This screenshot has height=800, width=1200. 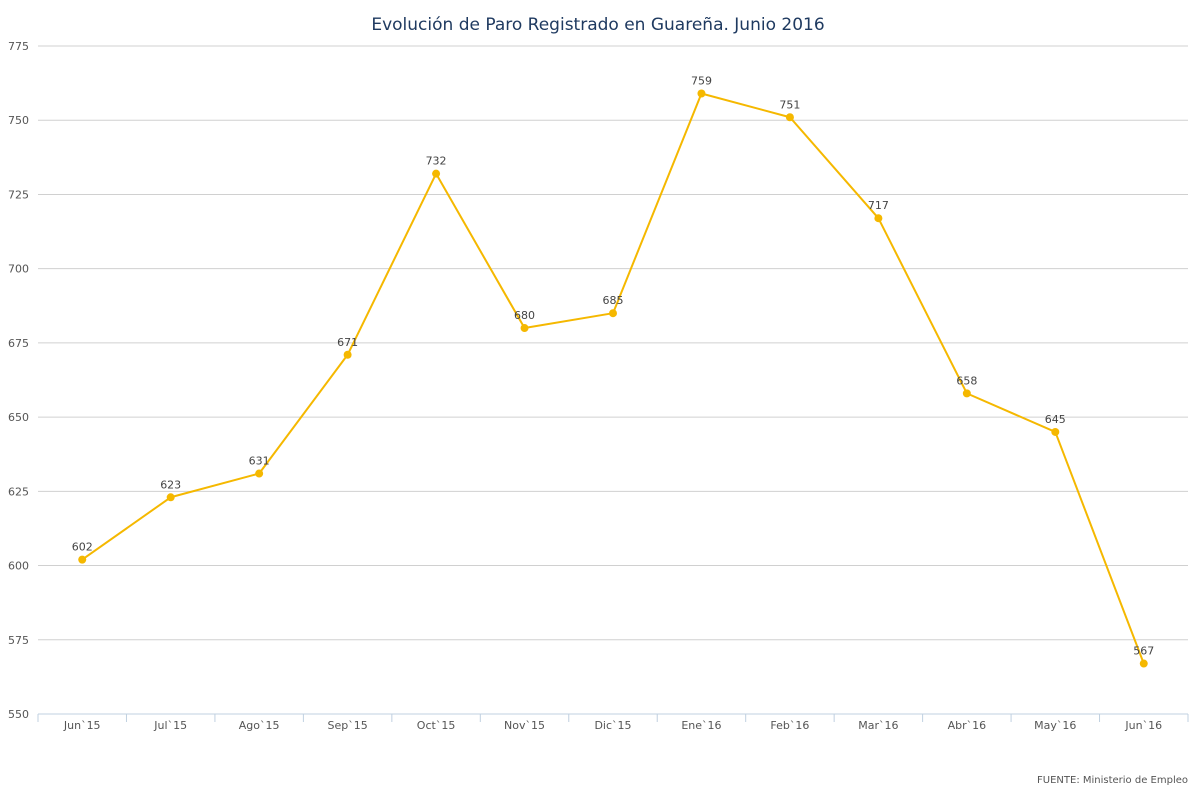 What do you see at coordinates (18, 343) in the screenshot?
I see `y-tick-label: 675` at bounding box center [18, 343].